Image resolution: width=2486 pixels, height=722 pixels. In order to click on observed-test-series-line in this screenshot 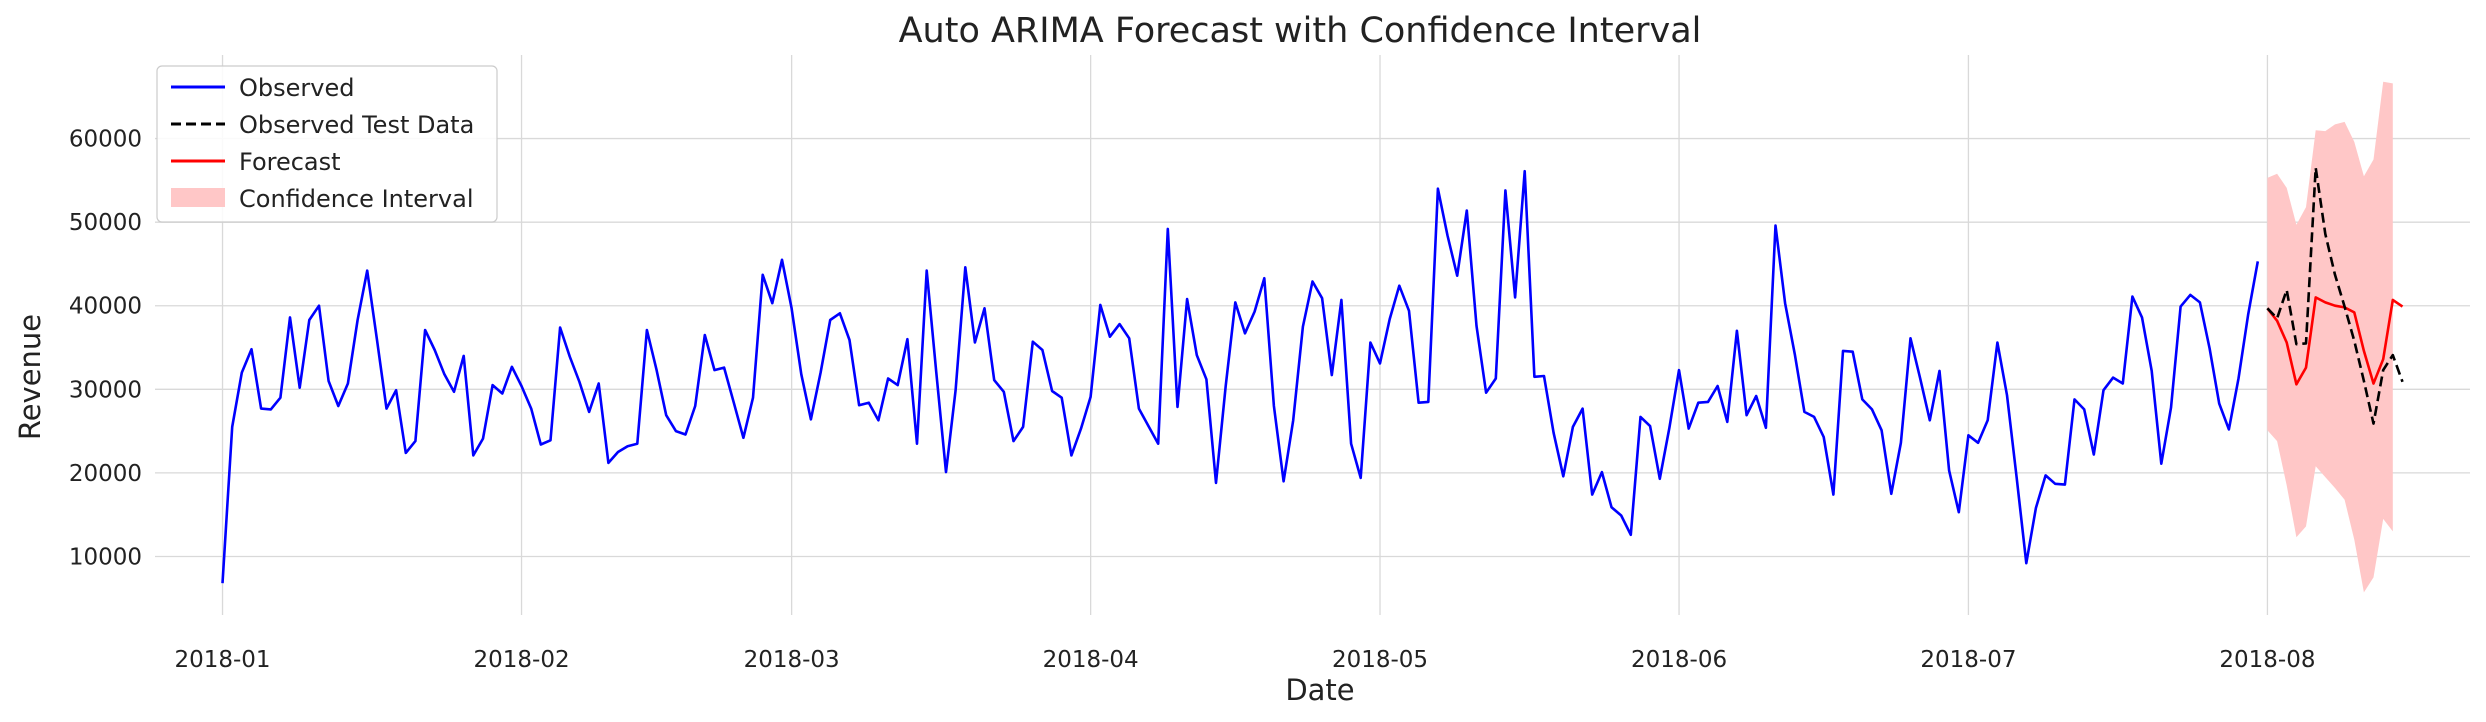, I will do `click(2335, 295)`.